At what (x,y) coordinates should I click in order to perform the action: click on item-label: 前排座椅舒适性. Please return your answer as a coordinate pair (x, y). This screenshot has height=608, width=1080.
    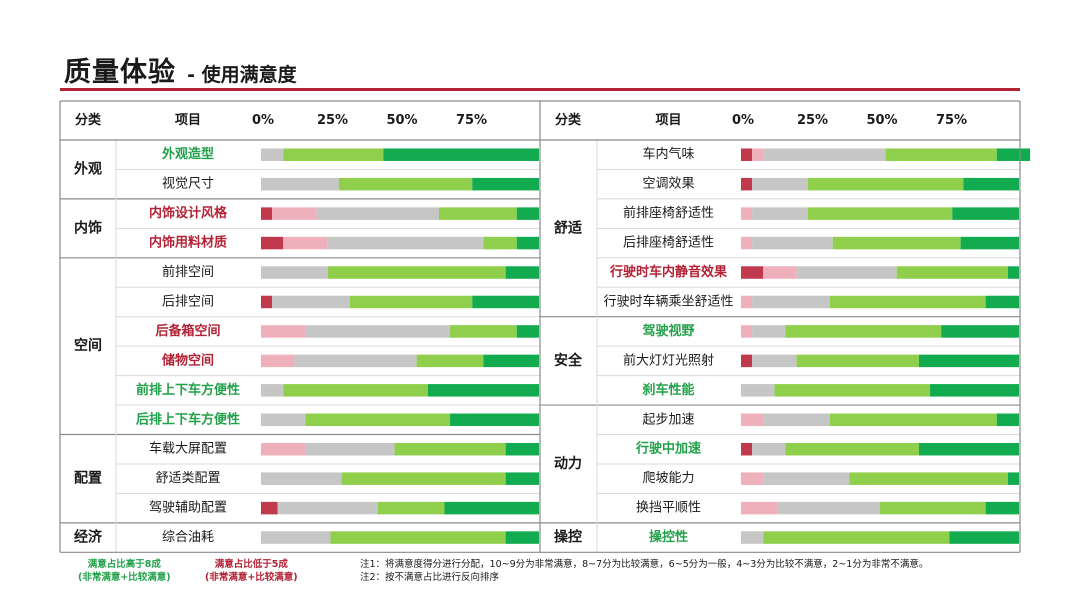
    Looking at the image, I should click on (668, 213).